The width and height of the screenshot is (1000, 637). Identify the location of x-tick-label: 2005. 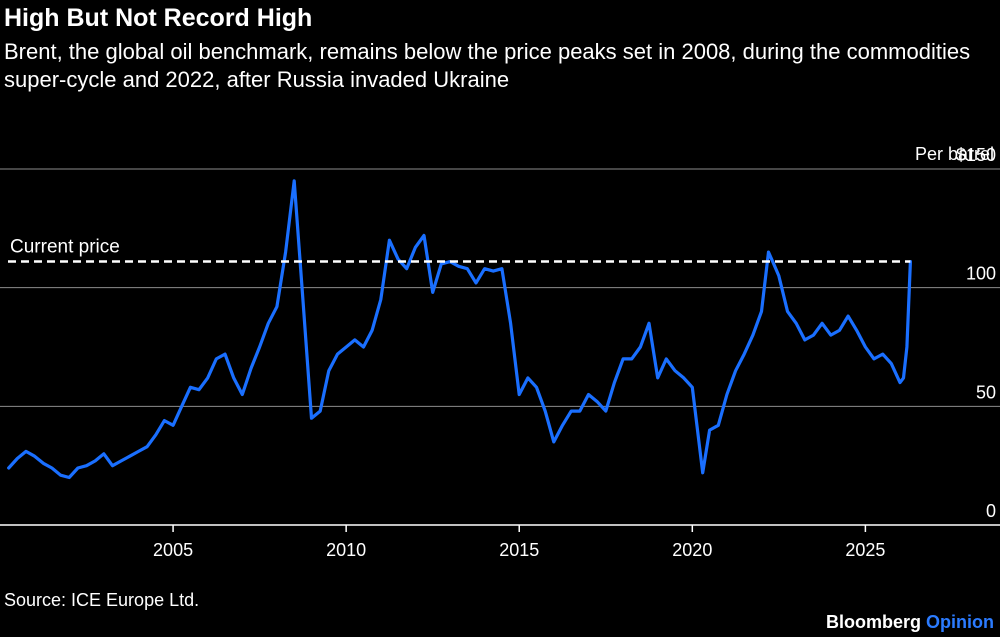
(173, 550).